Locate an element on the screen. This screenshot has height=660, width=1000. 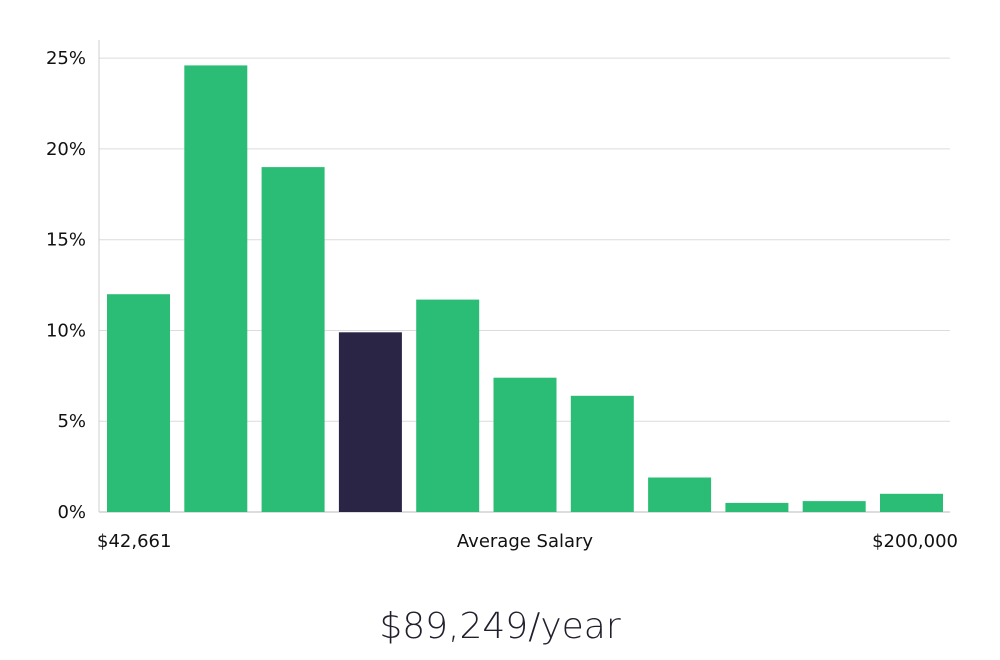
y-tick-label: 15% is located at coordinates (66, 240).